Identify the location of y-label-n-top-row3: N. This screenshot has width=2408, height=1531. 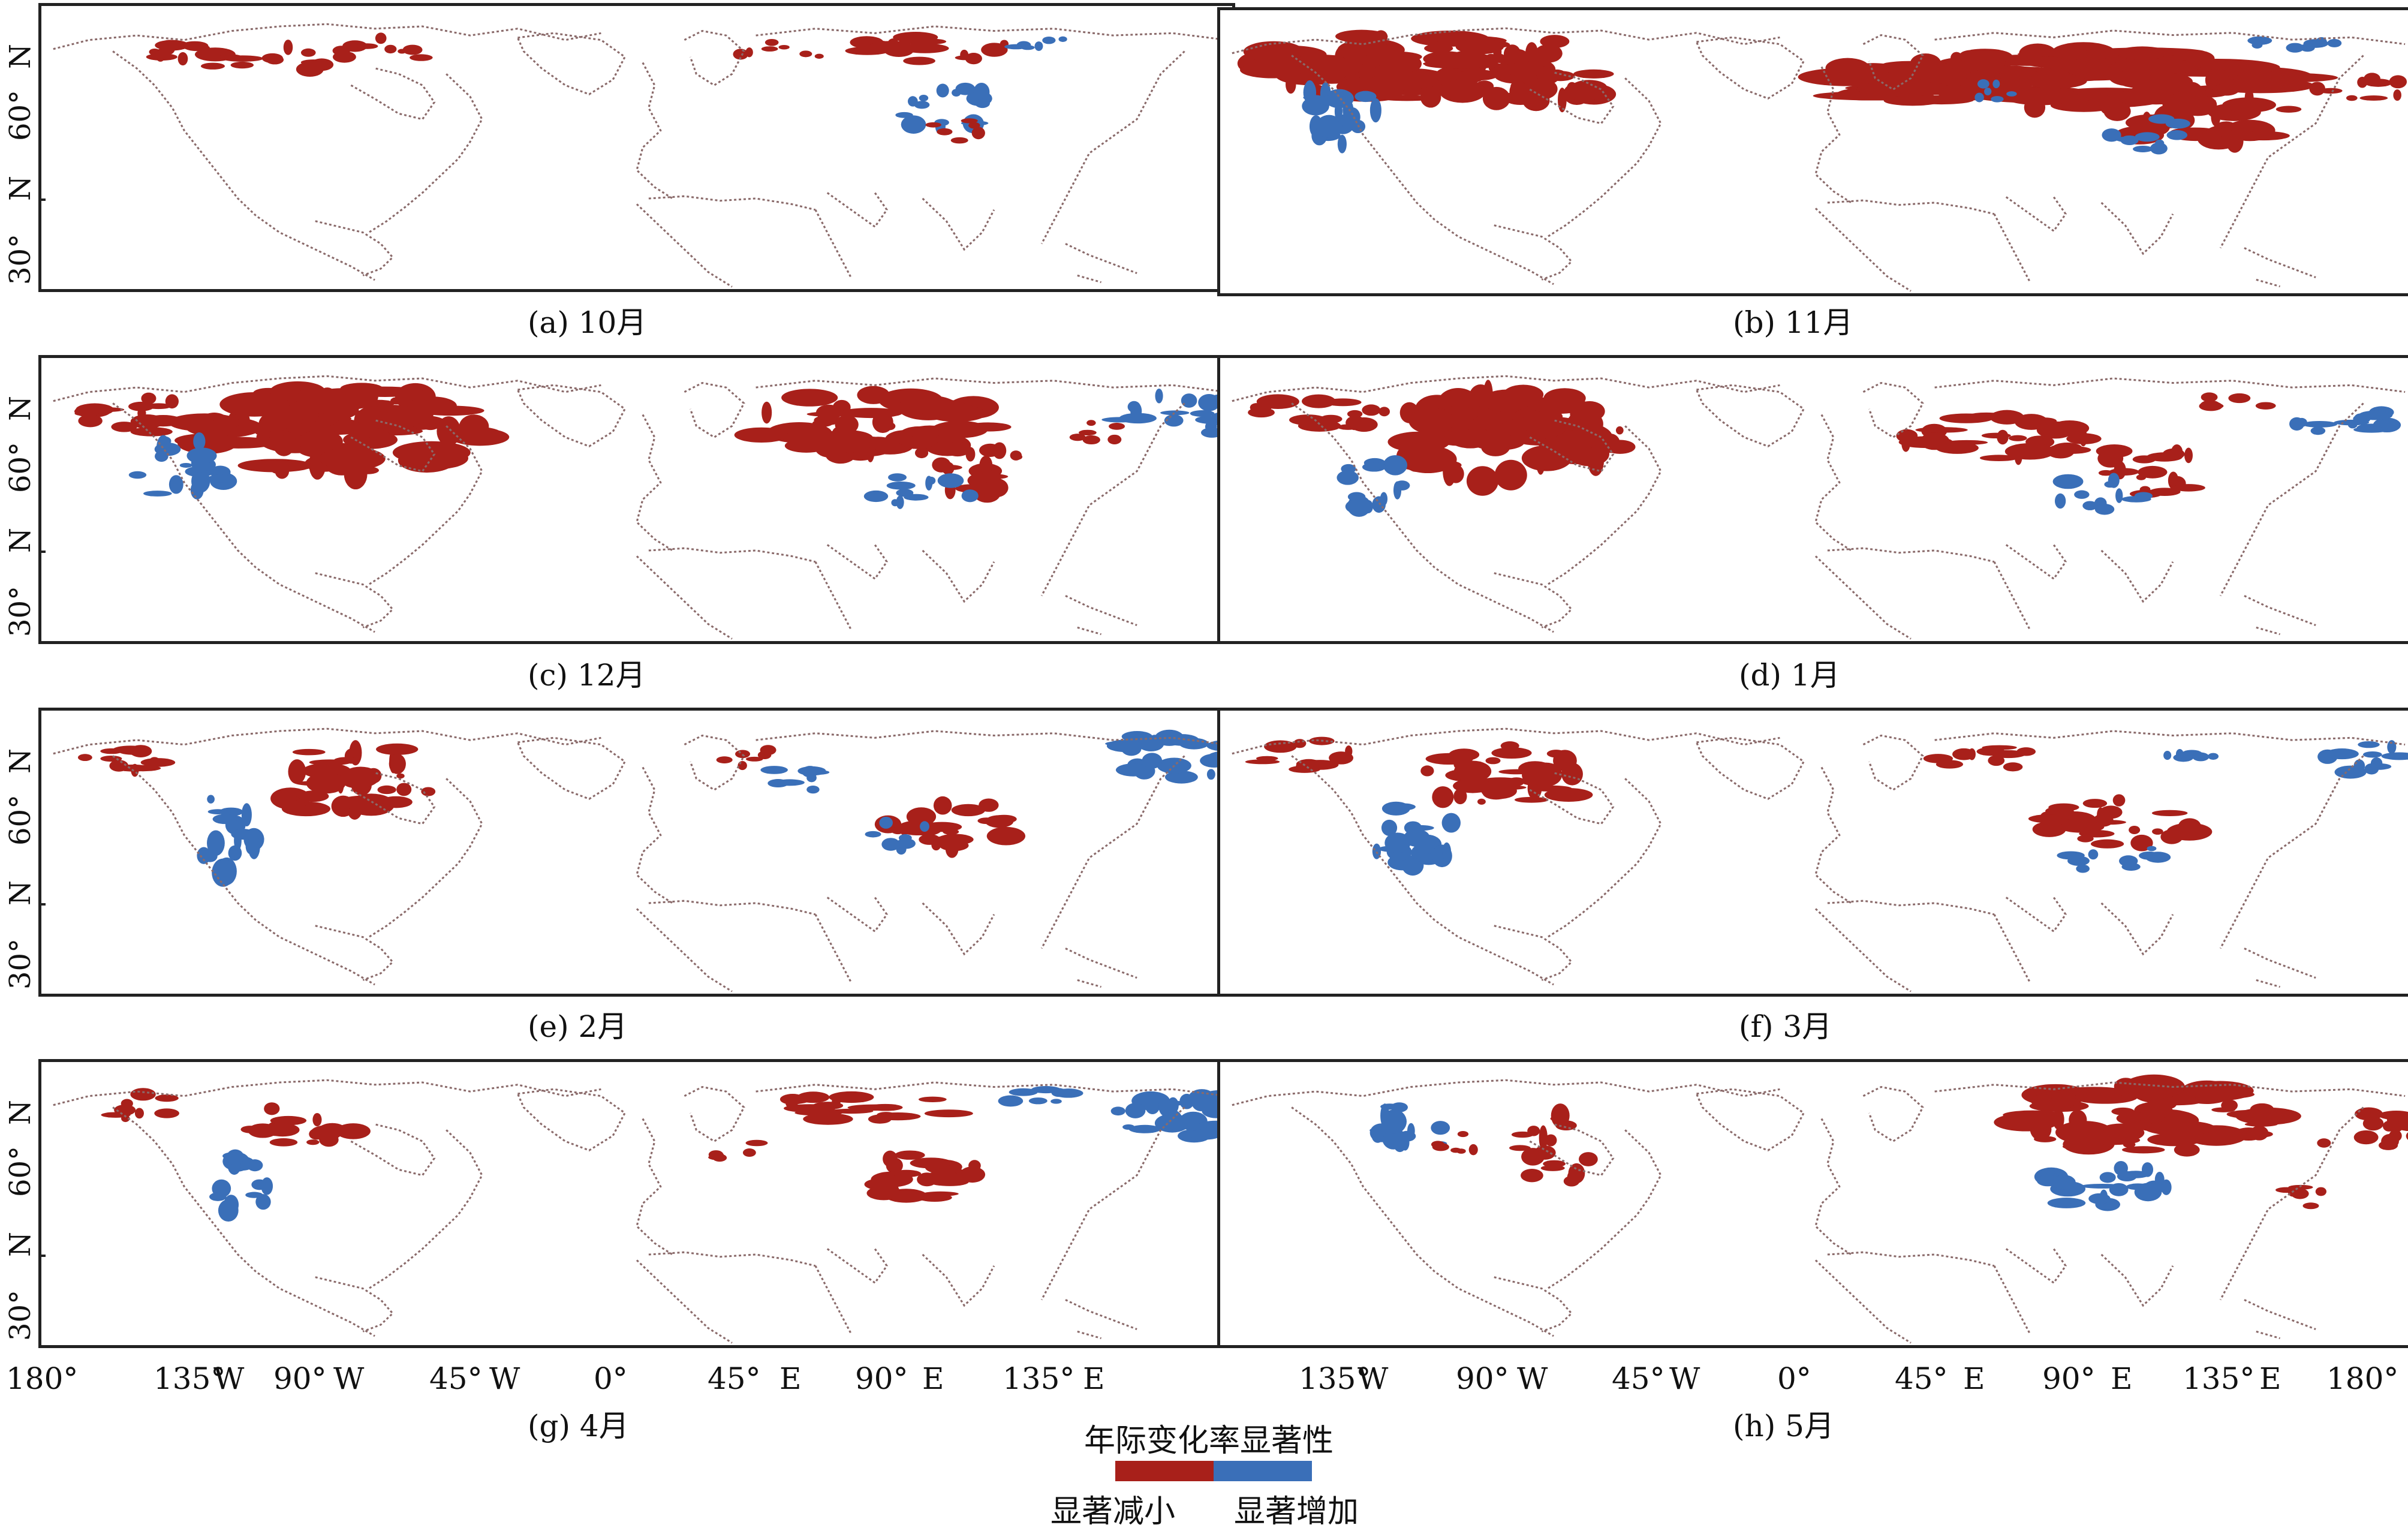
(20, 1112).